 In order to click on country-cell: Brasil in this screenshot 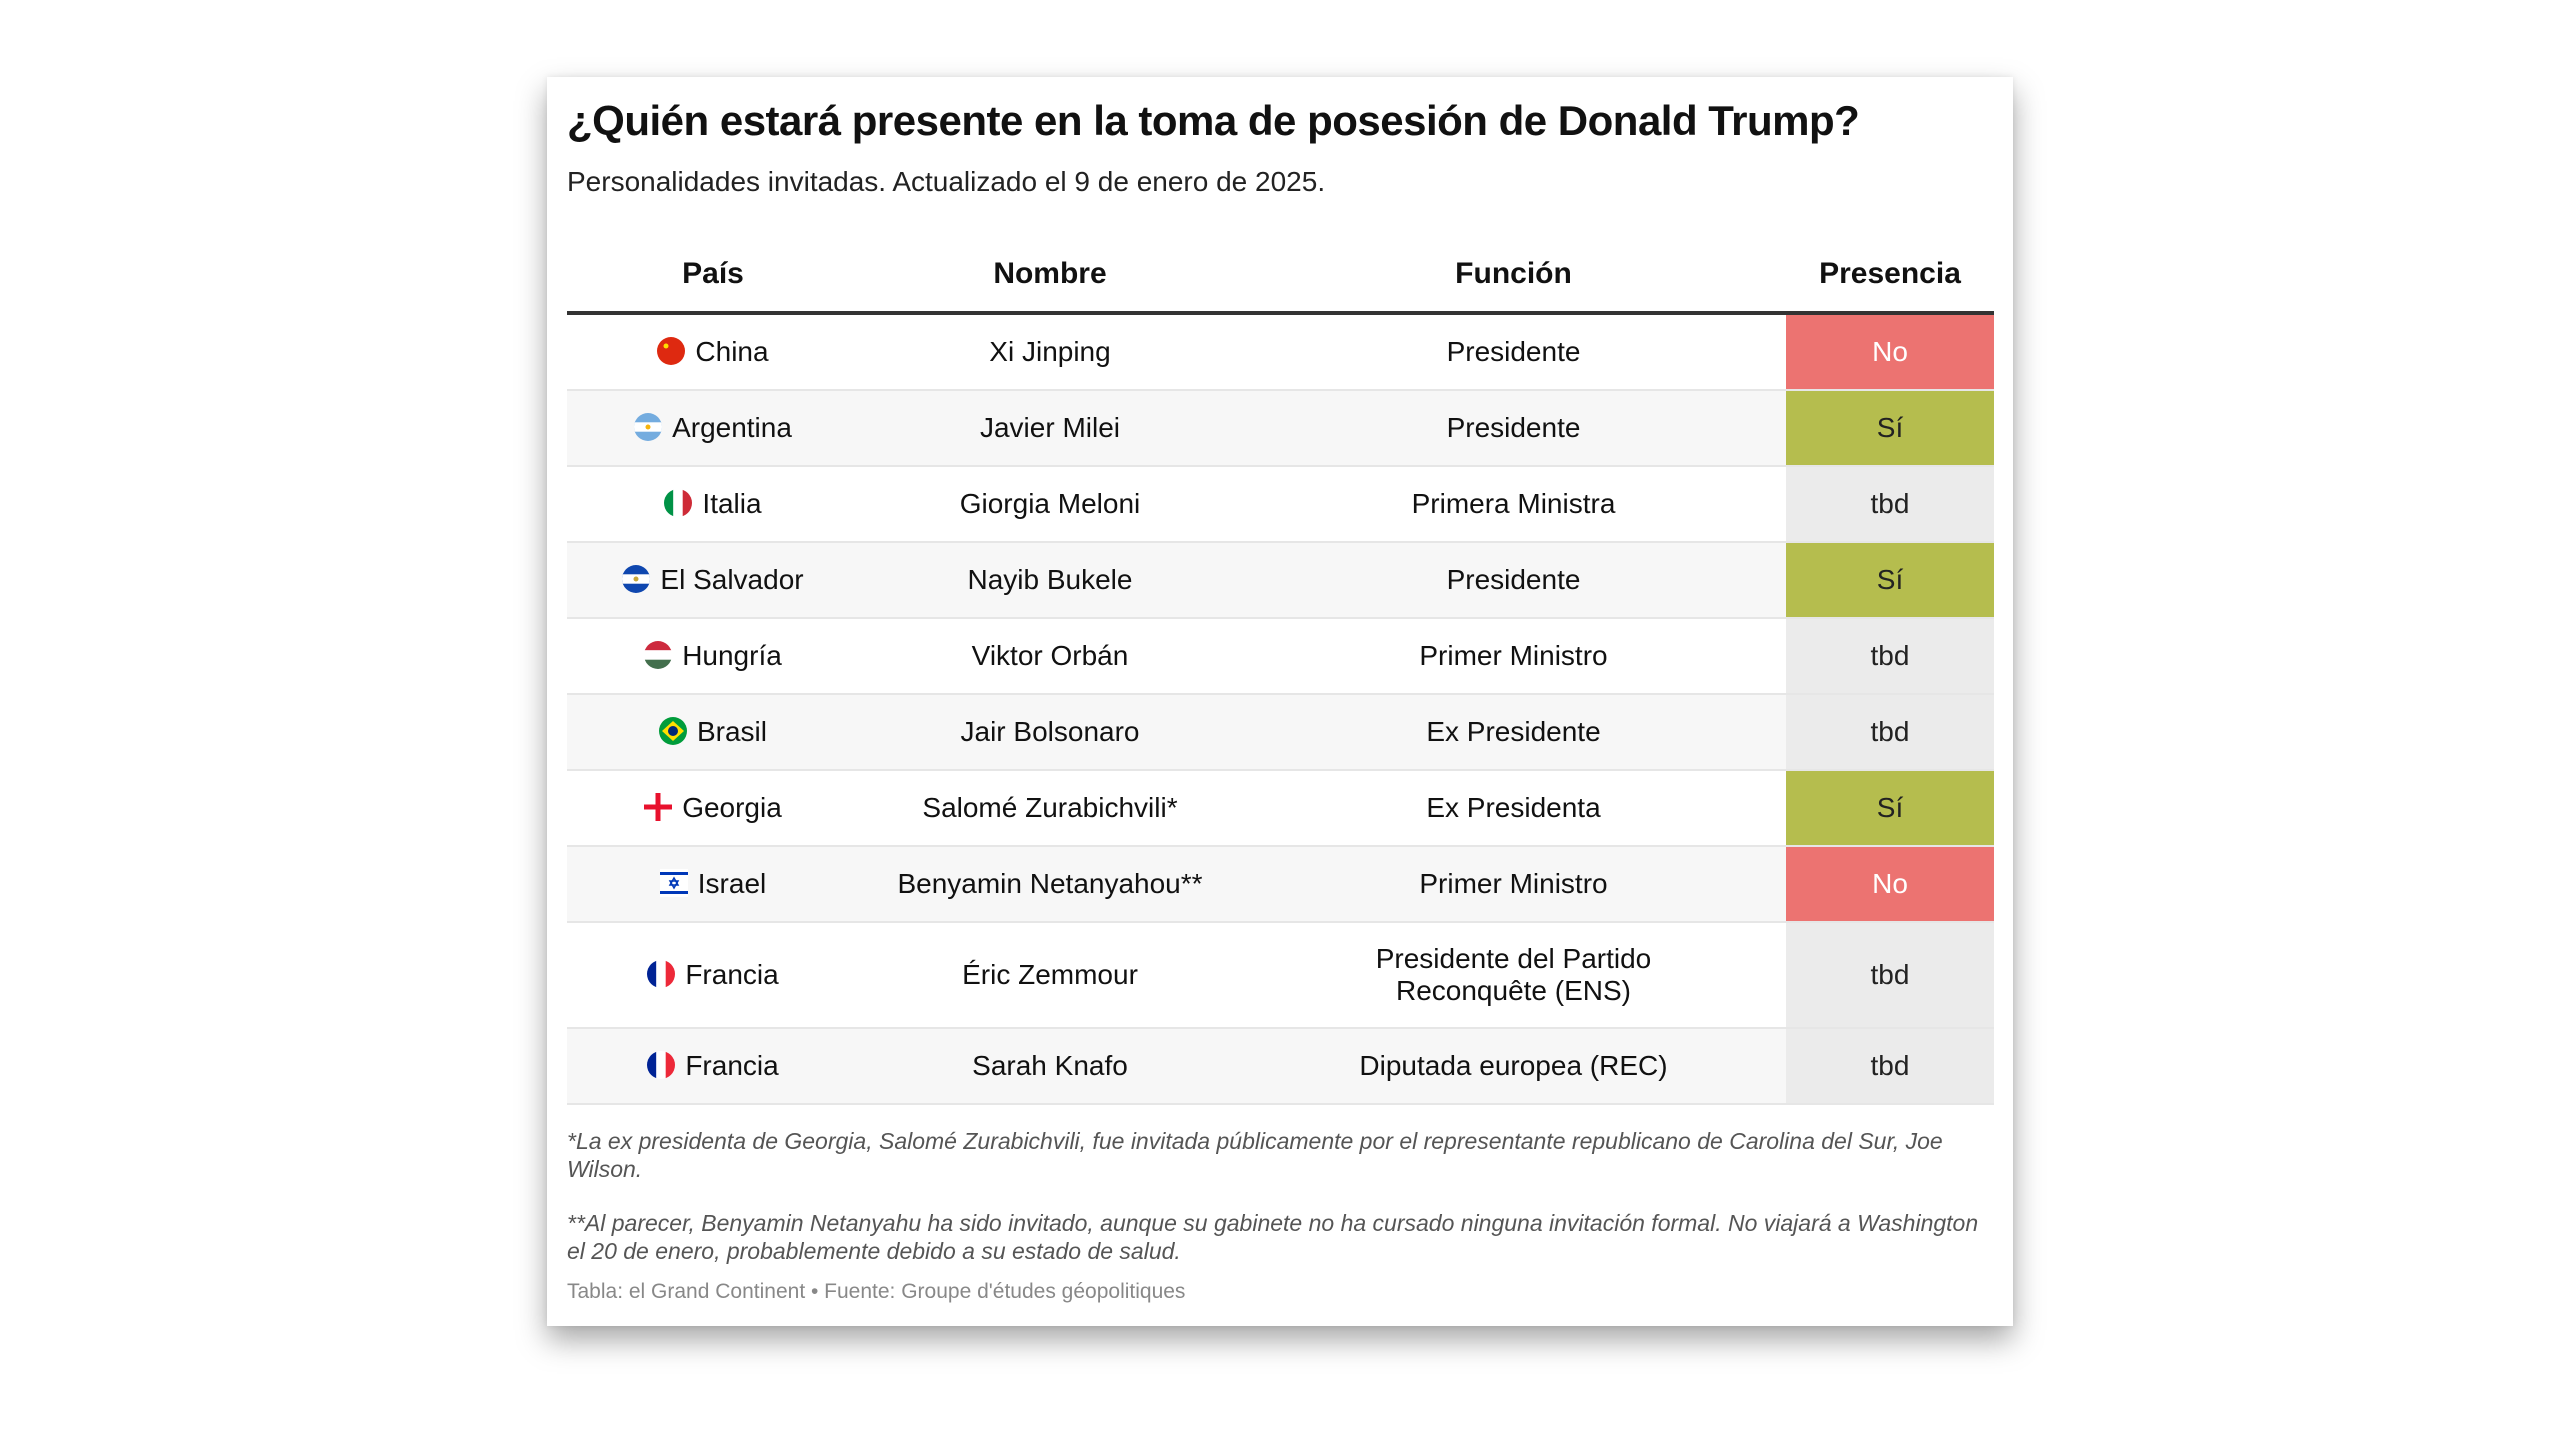, I will do `click(713, 732)`.